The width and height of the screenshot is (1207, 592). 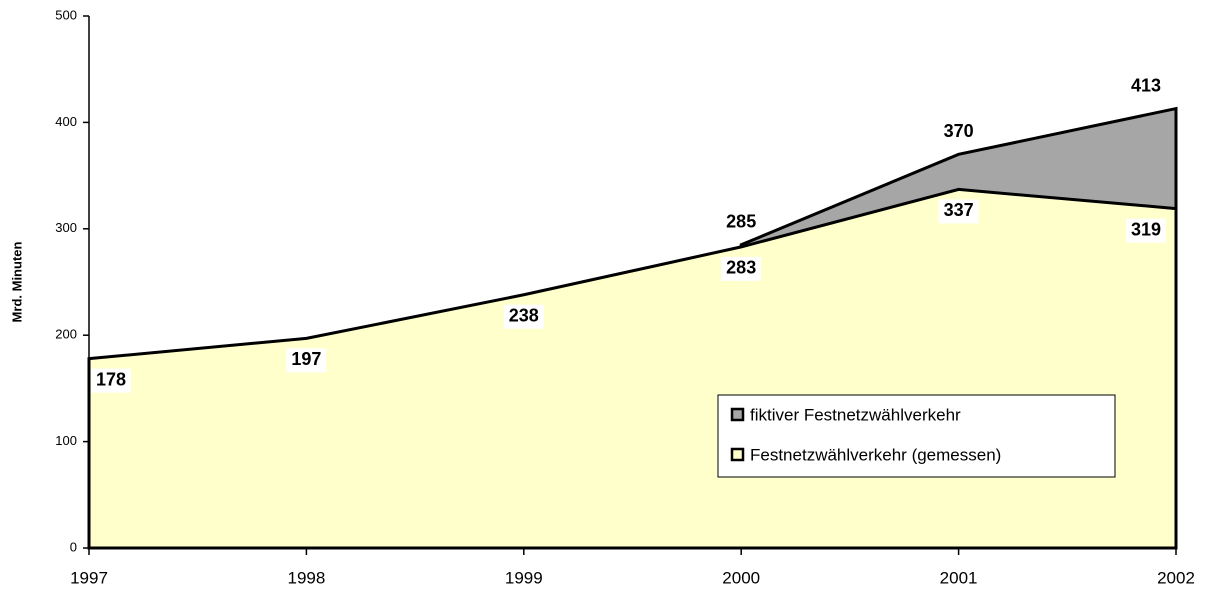 What do you see at coordinates (66, 440) in the screenshot?
I see `y-tick-label: 100` at bounding box center [66, 440].